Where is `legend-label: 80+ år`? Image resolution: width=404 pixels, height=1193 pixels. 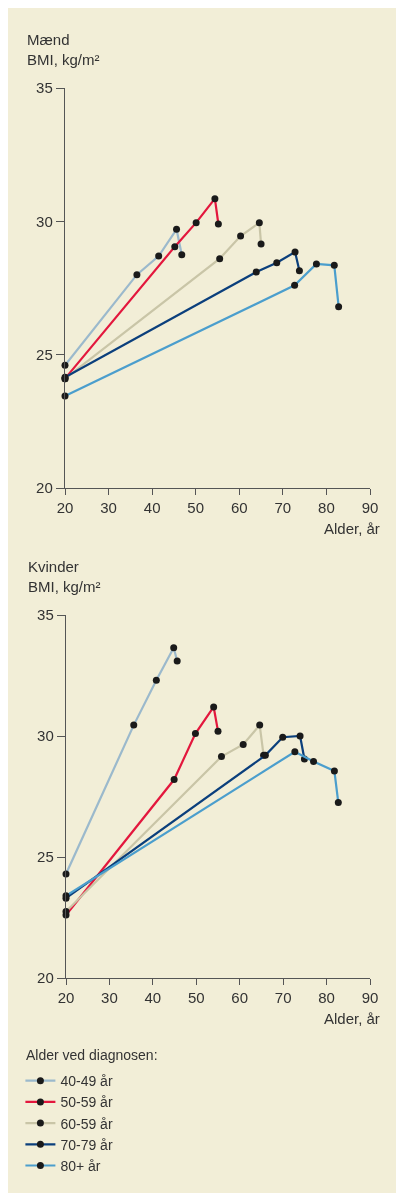
legend-label: 80+ år is located at coordinates (80, 1165).